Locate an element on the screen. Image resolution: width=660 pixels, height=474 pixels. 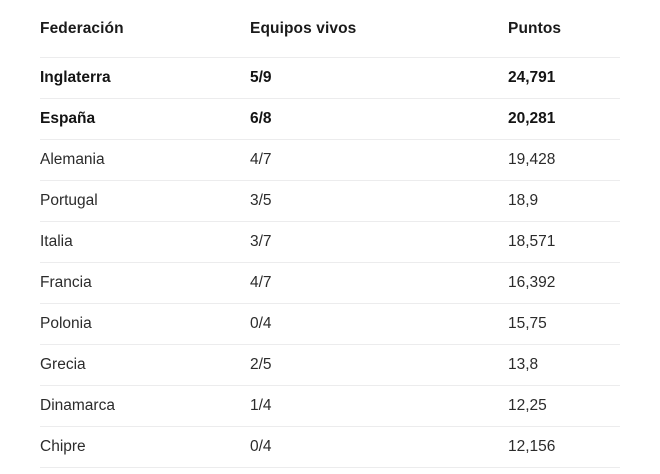
cell-federacion: Grecia is located at coordinates (145, 365).